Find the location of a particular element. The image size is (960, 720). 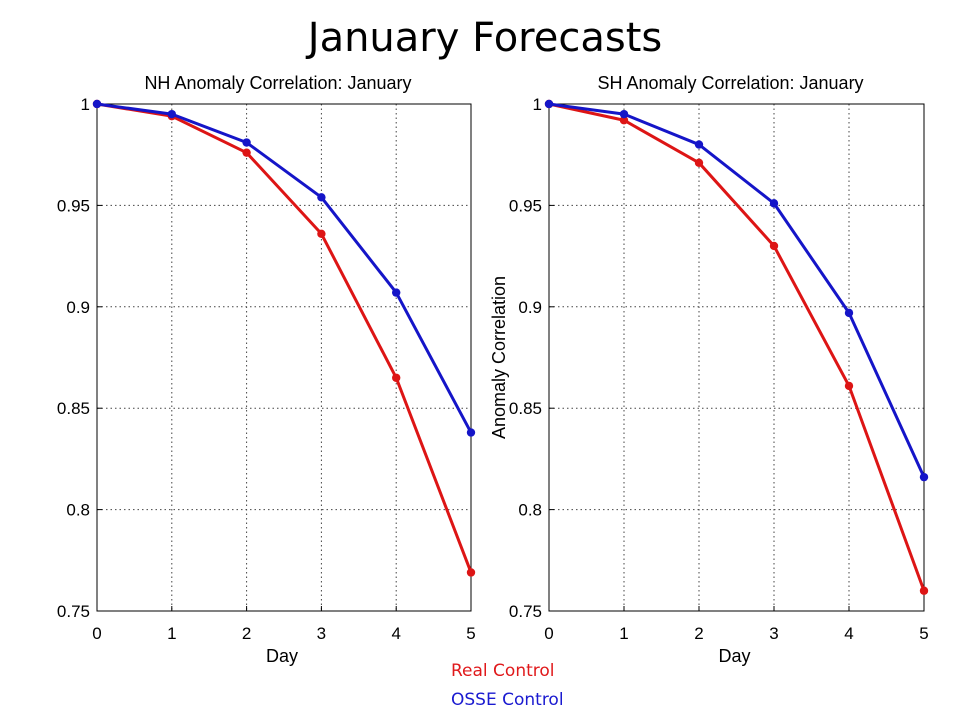

nh-xtick-label-5: 5 is located at coordinates (470, 633).